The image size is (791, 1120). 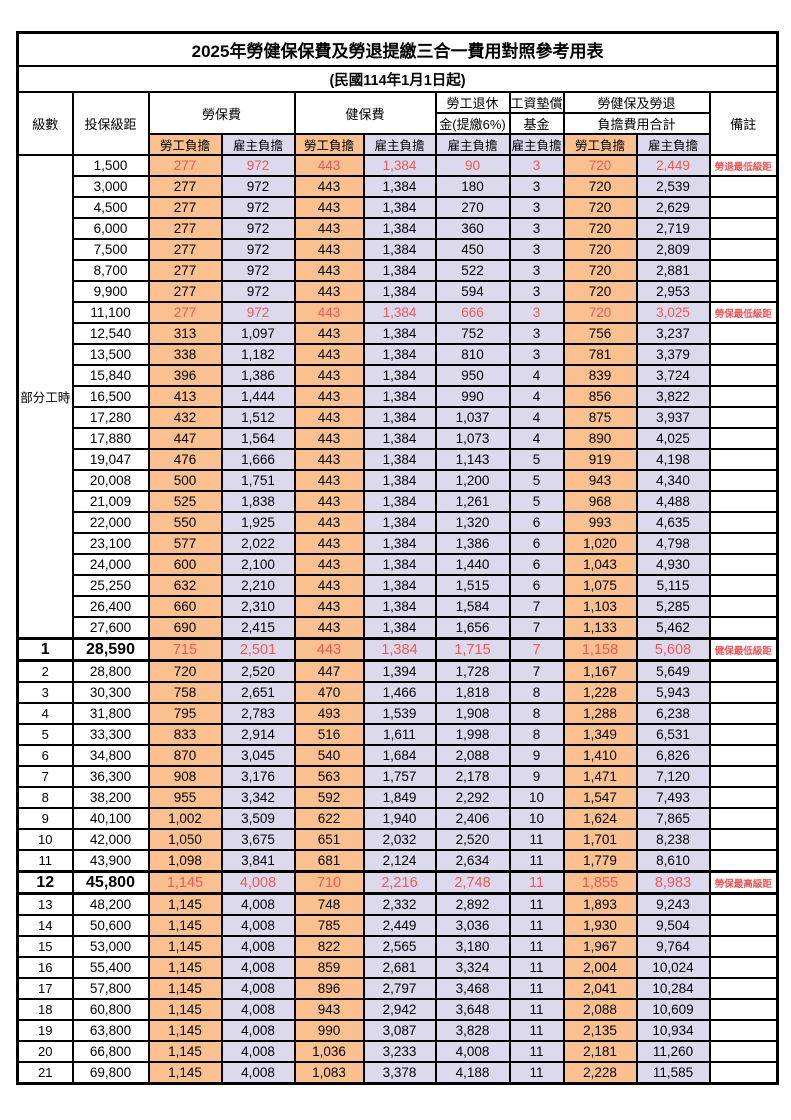 What do you see at coordinates (110, 1030) in the screenshot?
I see `bracket-cell: 63,800` at bounding box center [110, 1030].